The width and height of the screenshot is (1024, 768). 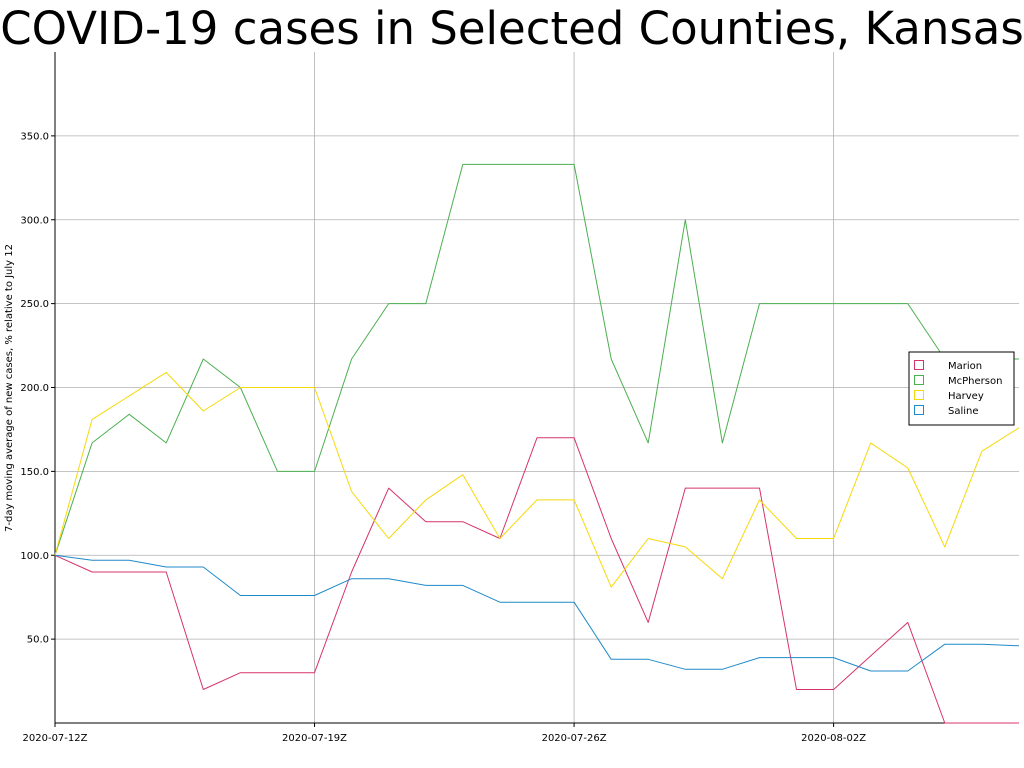 I want to click on legend: Marion McPherson Harvey Saline, so click(x=961, y=388).